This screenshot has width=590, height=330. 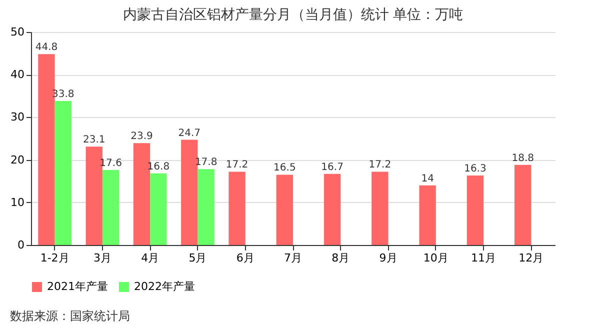 I want to click on x-tick-label: 12月, so click(x=531, y=258).